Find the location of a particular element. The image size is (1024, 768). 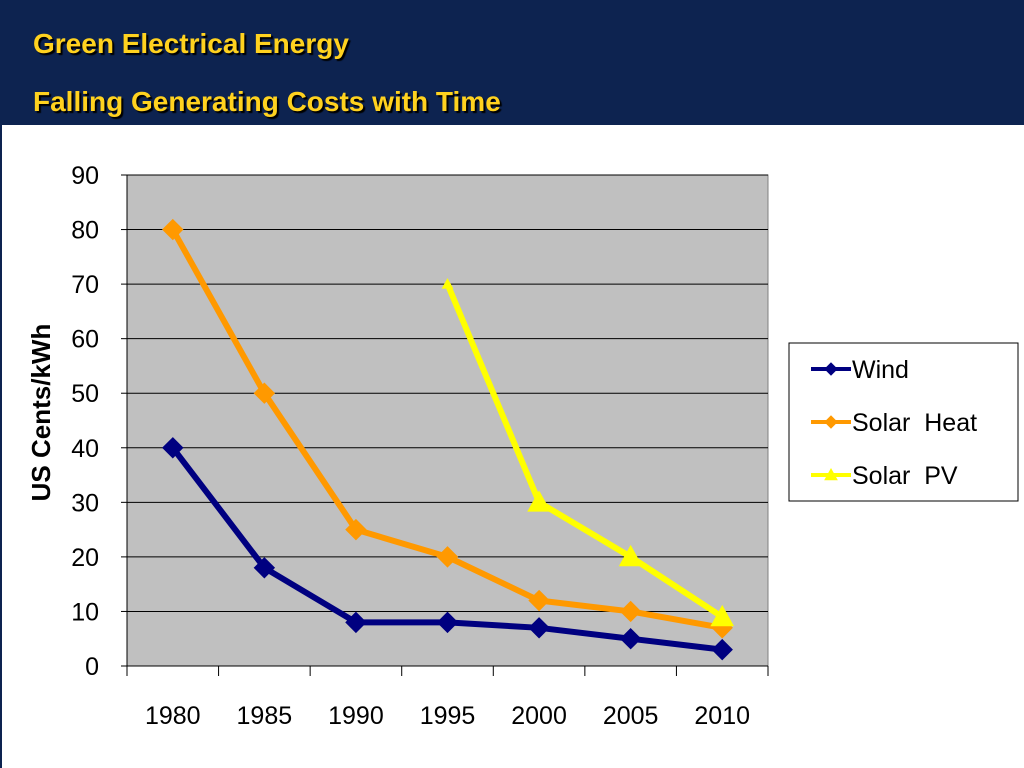

x-tick-label: 1985 is located at coordinates (265, 716).